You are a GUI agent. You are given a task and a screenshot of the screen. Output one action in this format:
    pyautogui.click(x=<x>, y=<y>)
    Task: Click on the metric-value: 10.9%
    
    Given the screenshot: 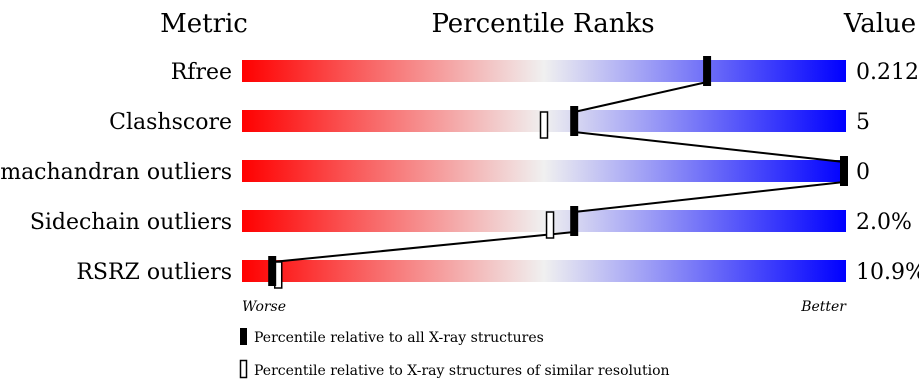 What is the action you would take?
    pyautogui.click(x=887, y=272)
    